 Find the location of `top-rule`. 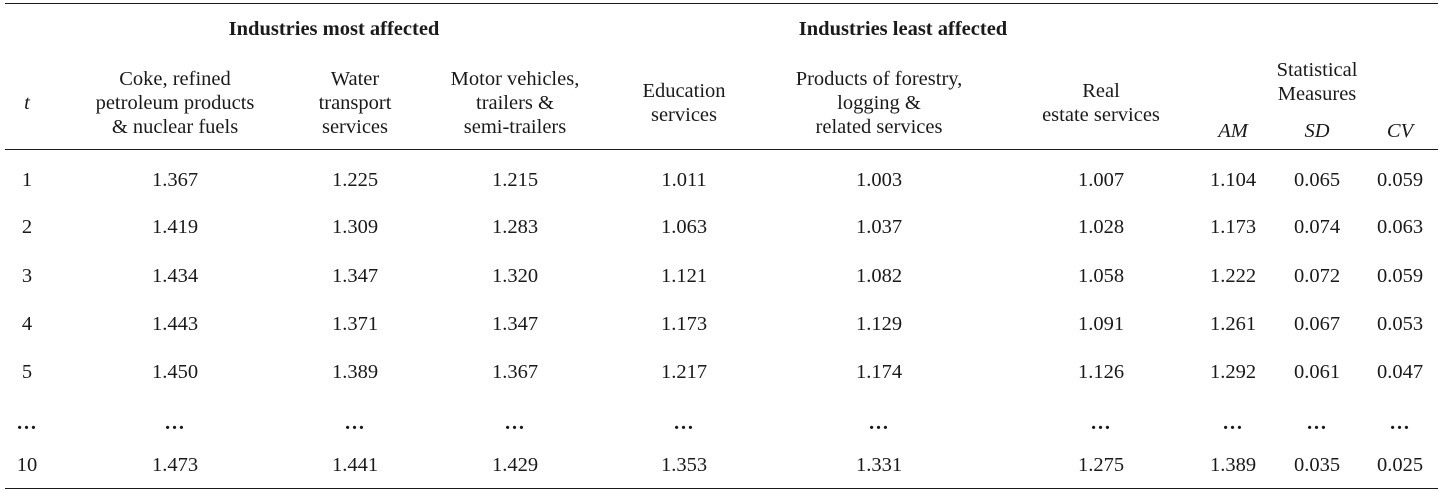

top-rule is located at coordinates (721, 4).